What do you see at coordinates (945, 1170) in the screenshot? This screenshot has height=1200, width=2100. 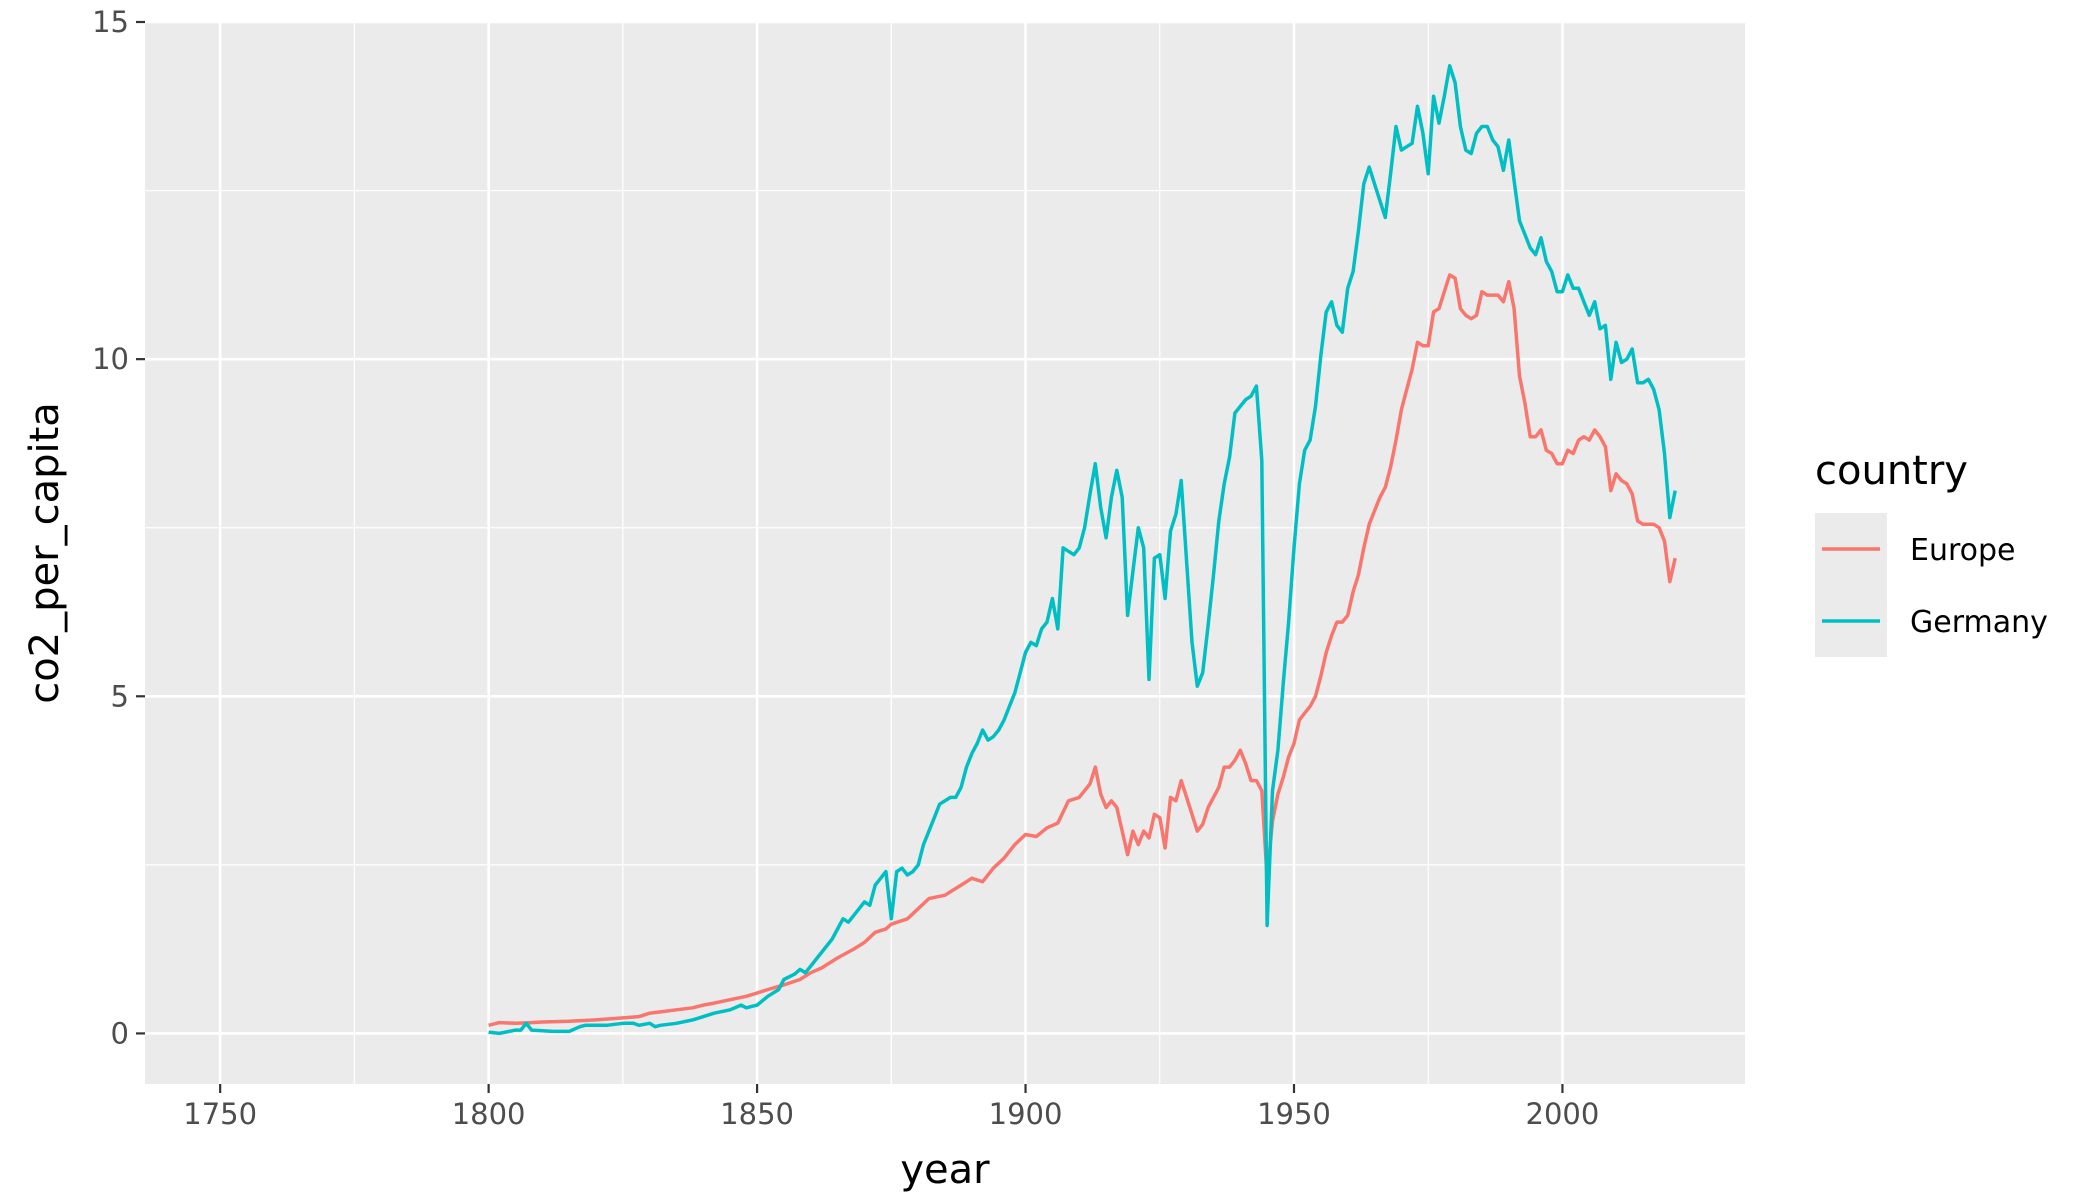 I see `x-axis-title: year` at bounding box center [945, 1170].